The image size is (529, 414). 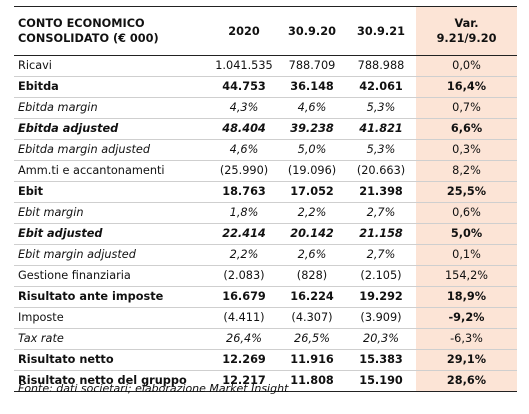 I want to click on cell-2020: (25.990), so click(x=244, y=171).